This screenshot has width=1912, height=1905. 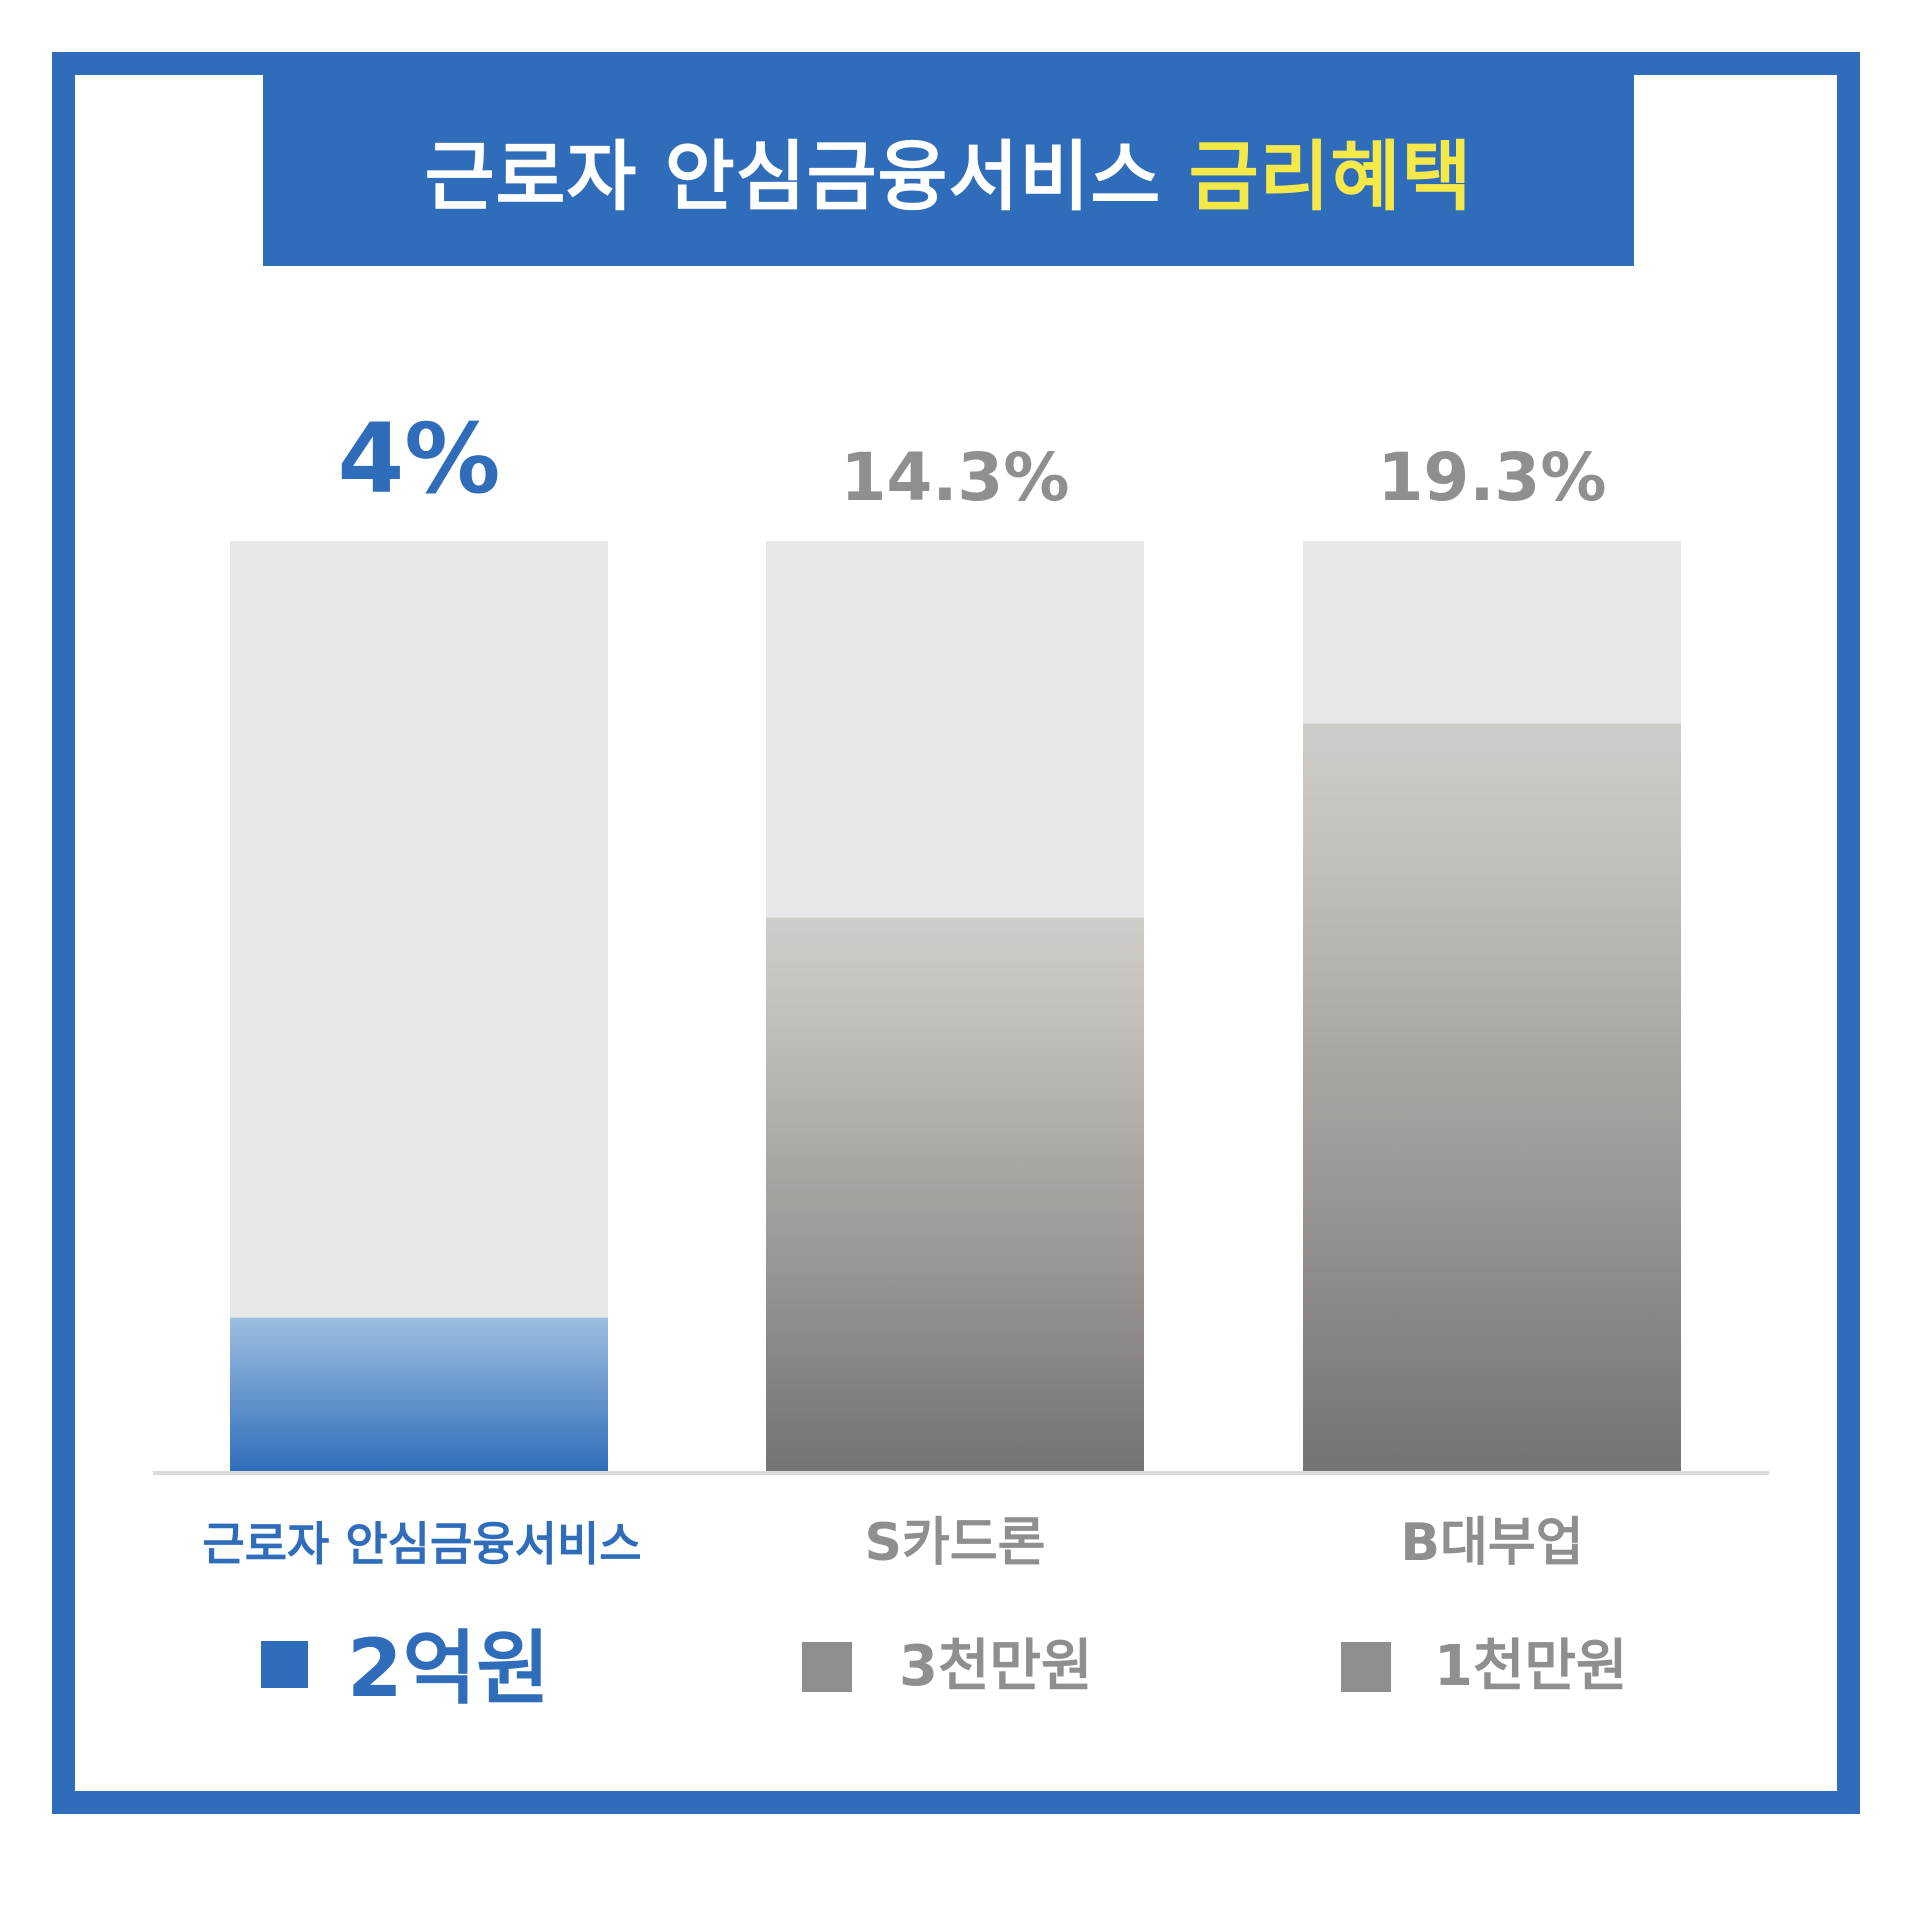 I want to click on value-label: 19.3%, so click(x=1492, y=477).